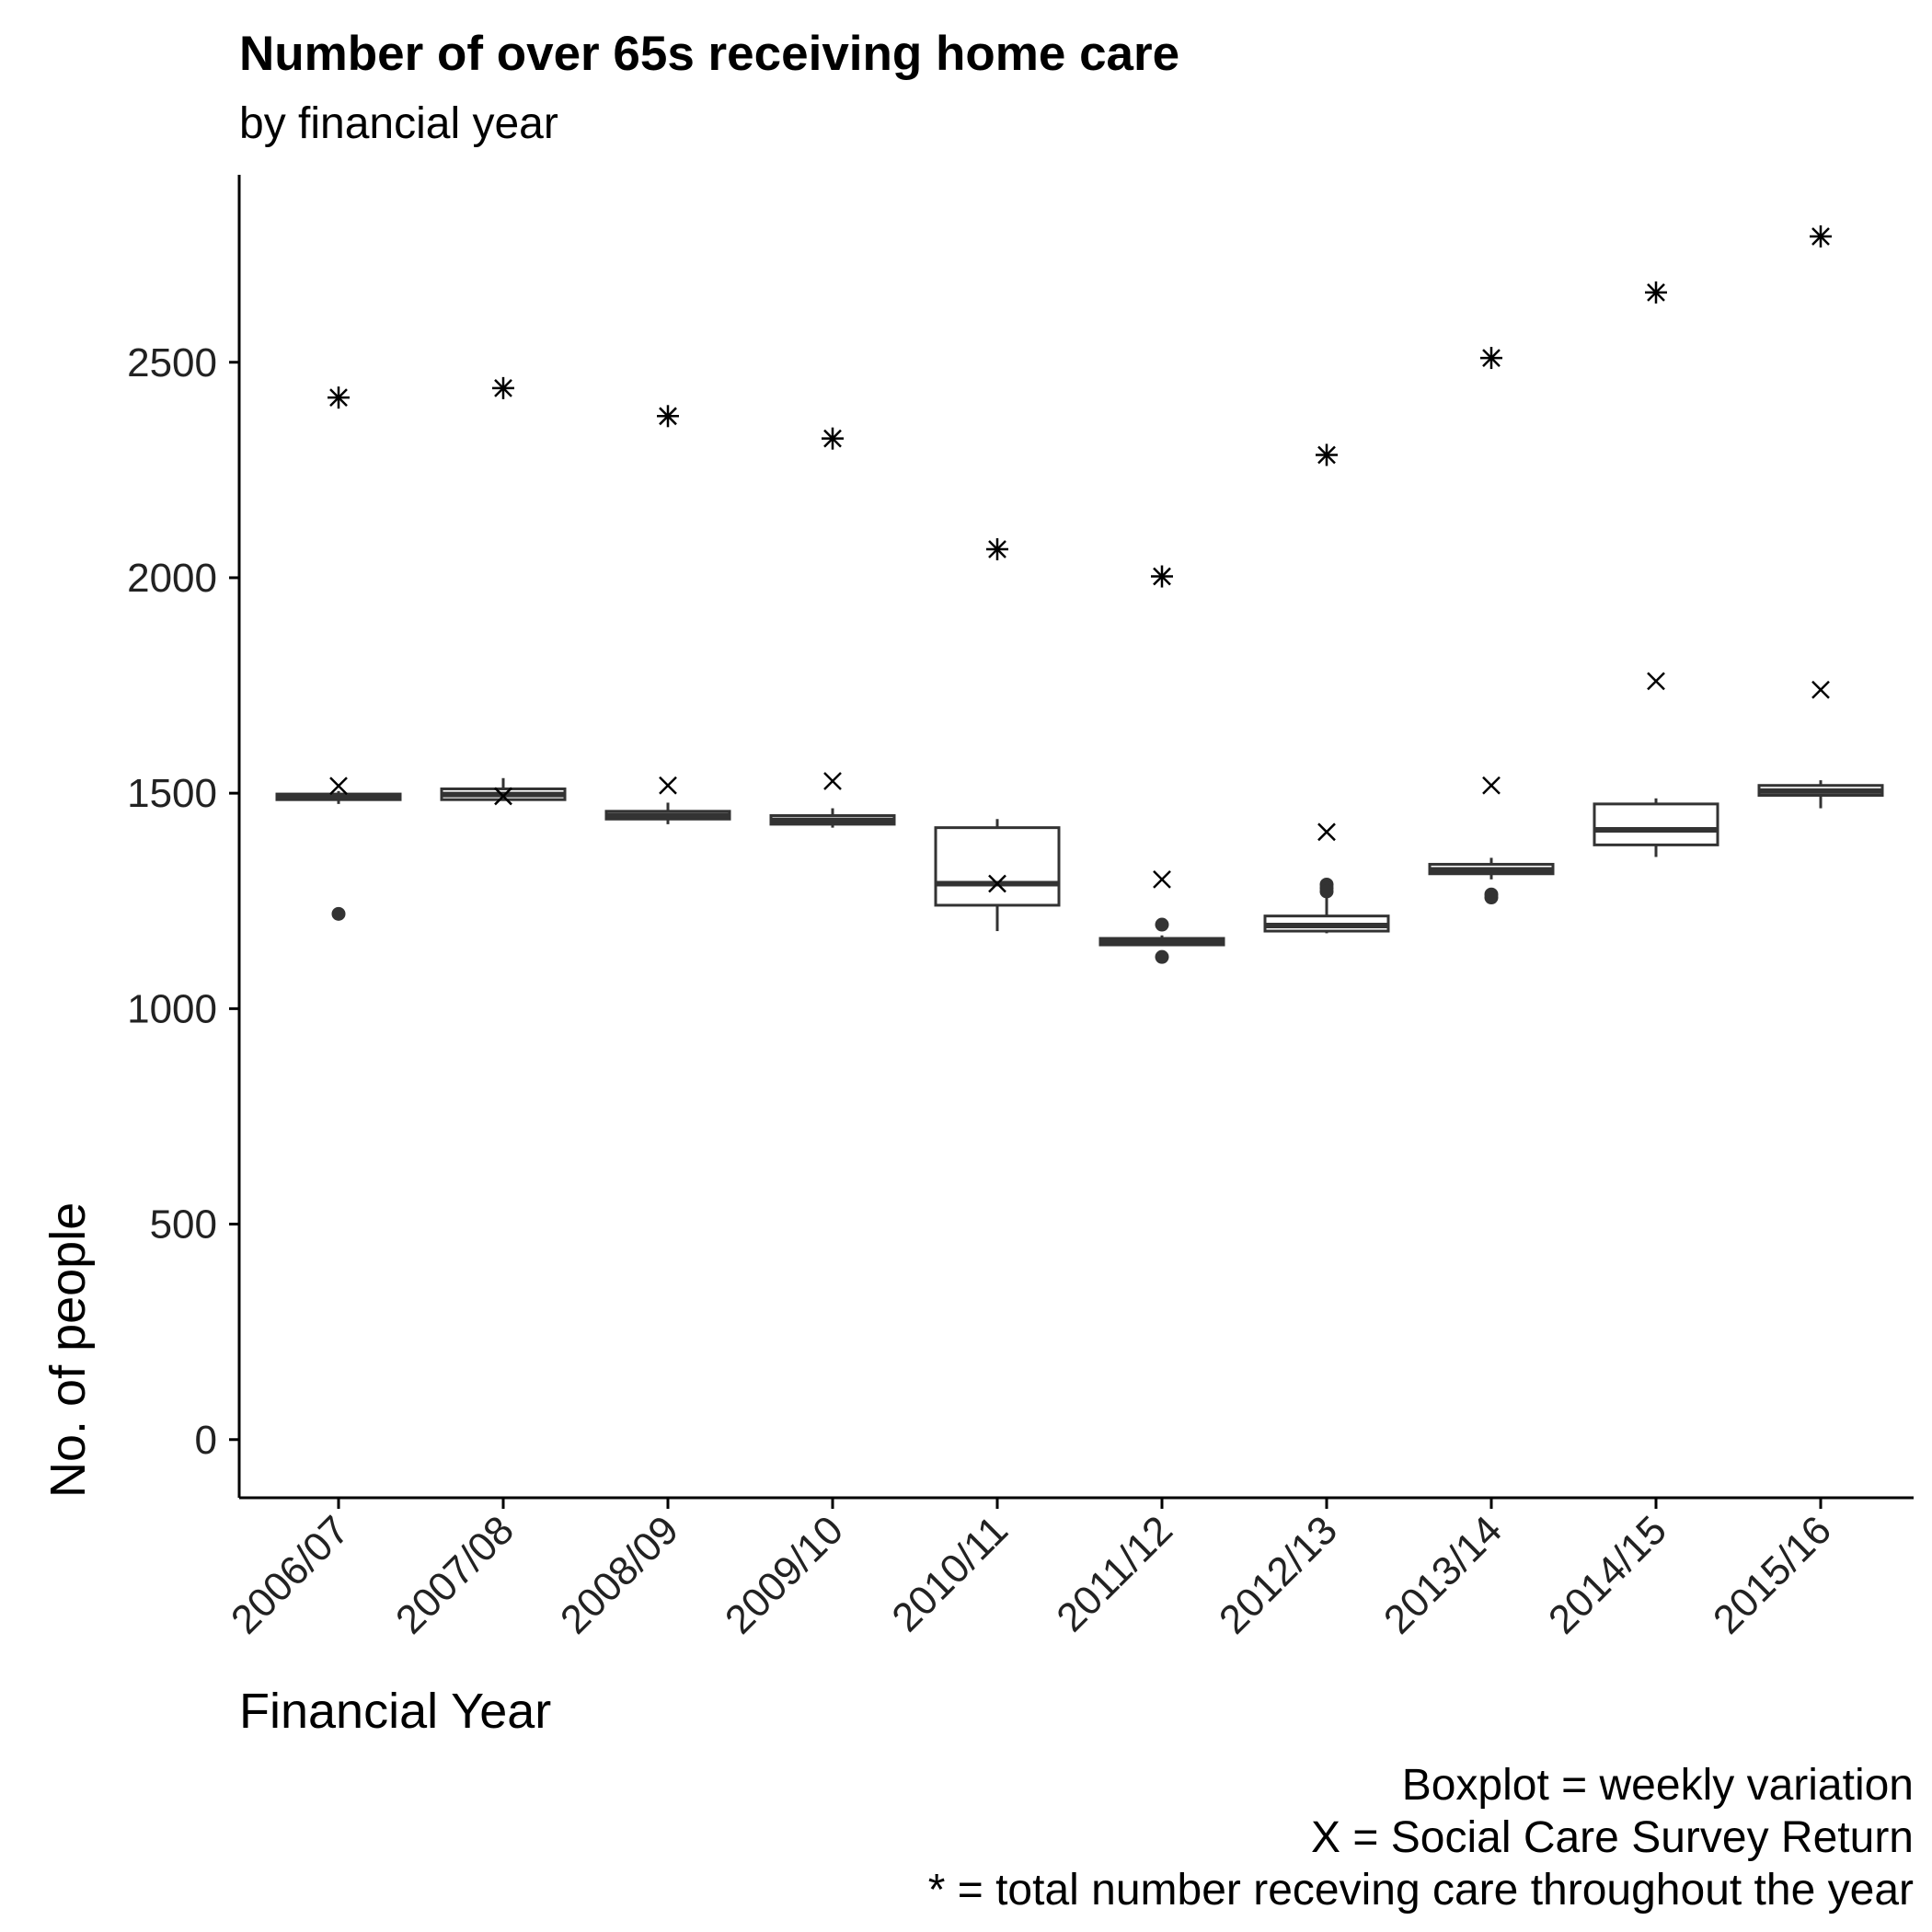 Image resolution: width=1932 pixels, height=1932 pixels. Describe the element at coordinates (950, 1573) in the screenshot. I see `x-tick-label: 2010/11` at that location.